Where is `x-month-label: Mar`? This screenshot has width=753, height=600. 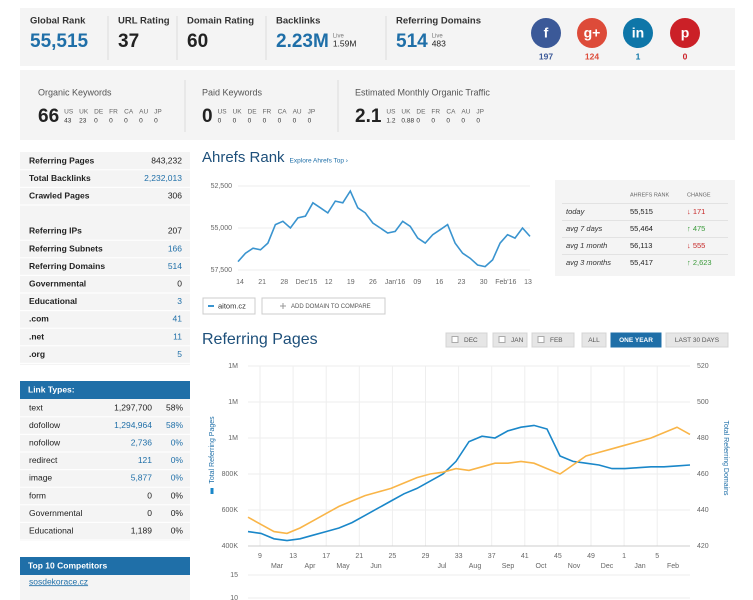
x-month-label: Mar is located at coordinates (277, 566).